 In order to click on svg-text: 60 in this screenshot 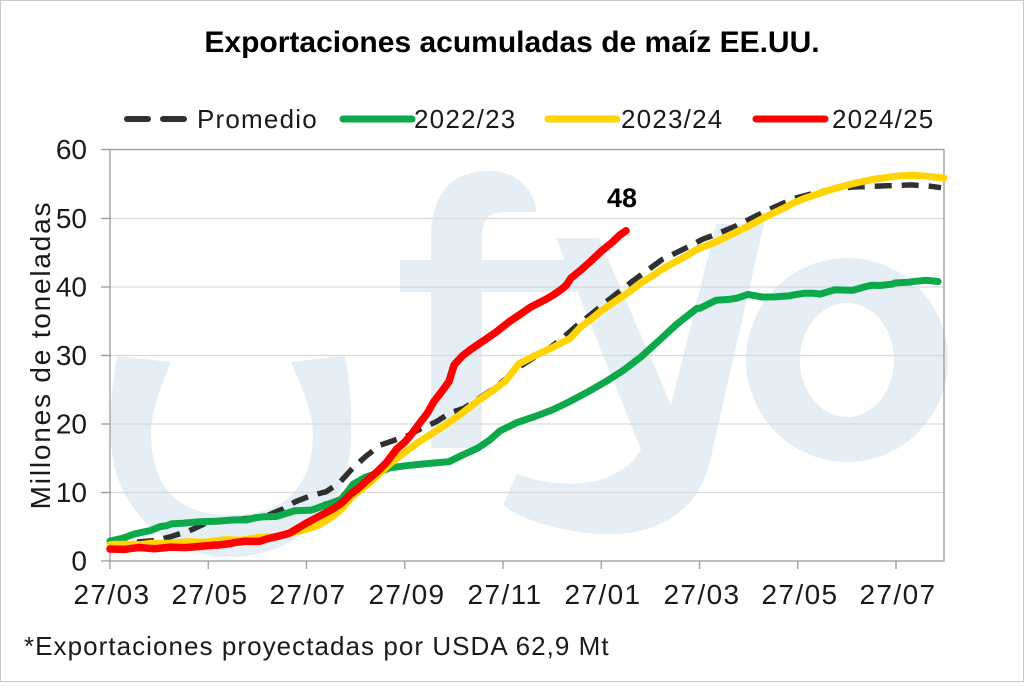, I will do `click(71, 149)`.